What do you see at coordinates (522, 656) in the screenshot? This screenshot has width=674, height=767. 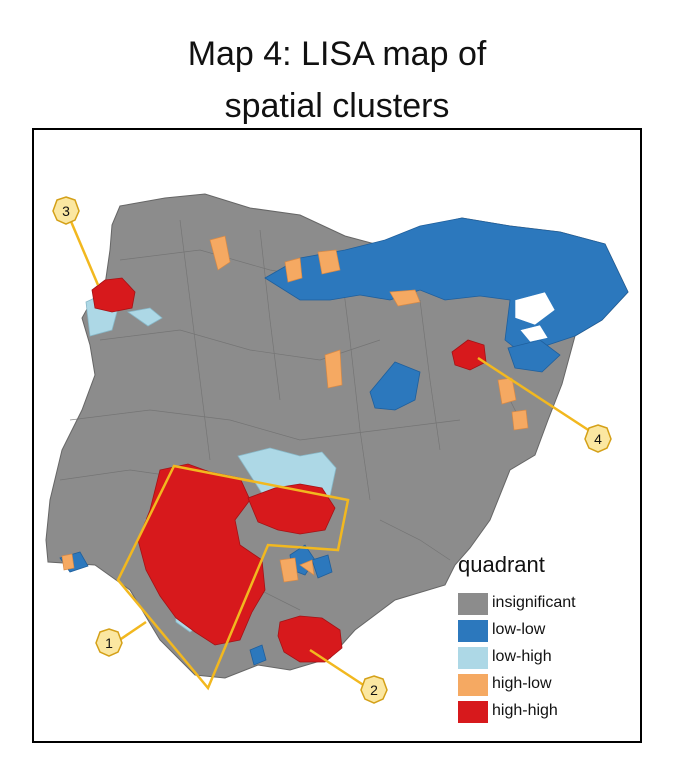 I see `legend-label-low-high: low-high` at bounding box center [522, 656].